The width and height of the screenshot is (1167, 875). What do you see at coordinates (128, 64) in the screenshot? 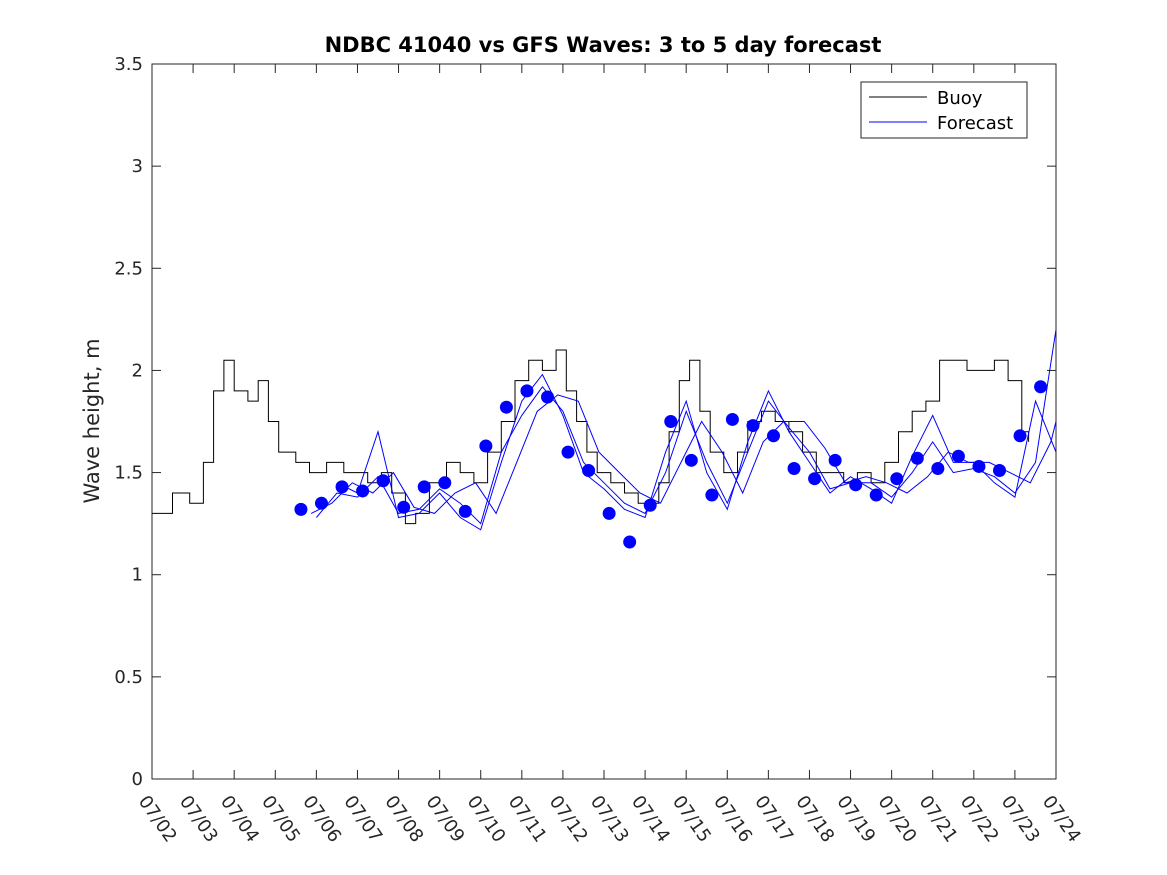
I see `y-tick-label: 3.5` at bounding box center [128, 64].